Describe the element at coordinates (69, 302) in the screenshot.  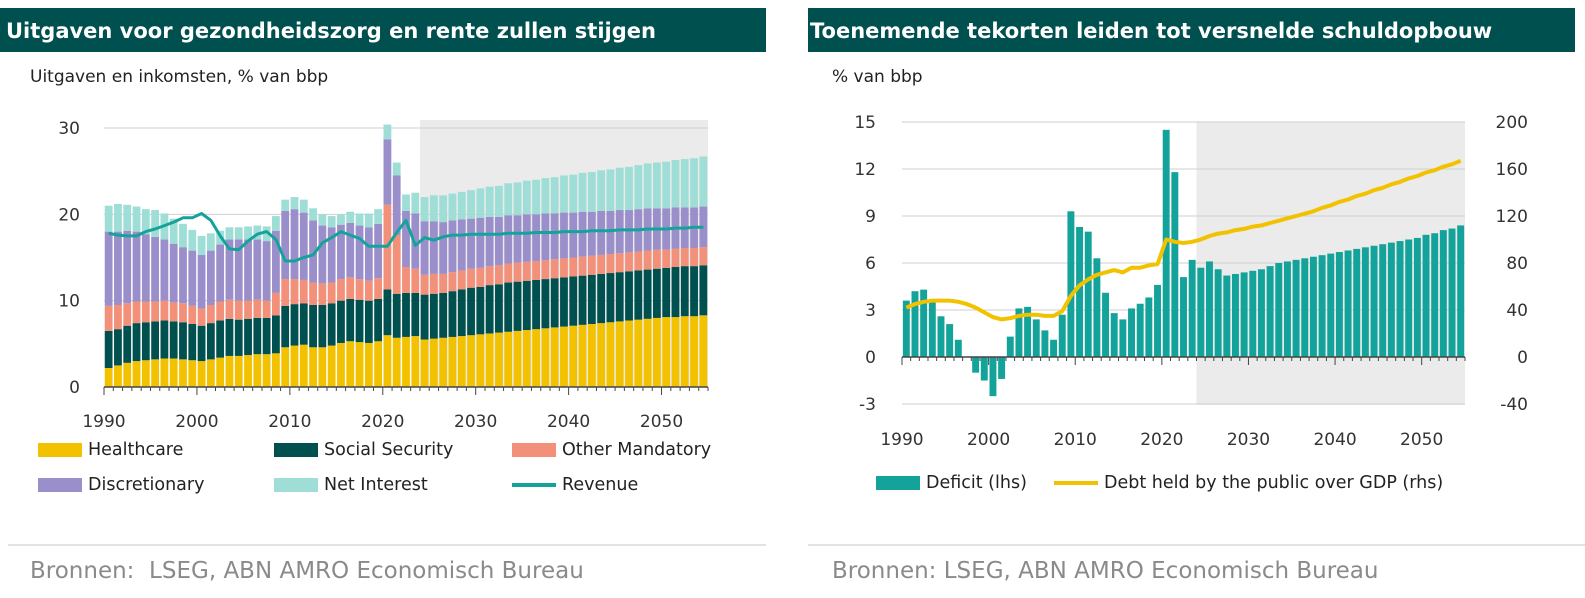
I see `y-tick-label: 10` at that location.